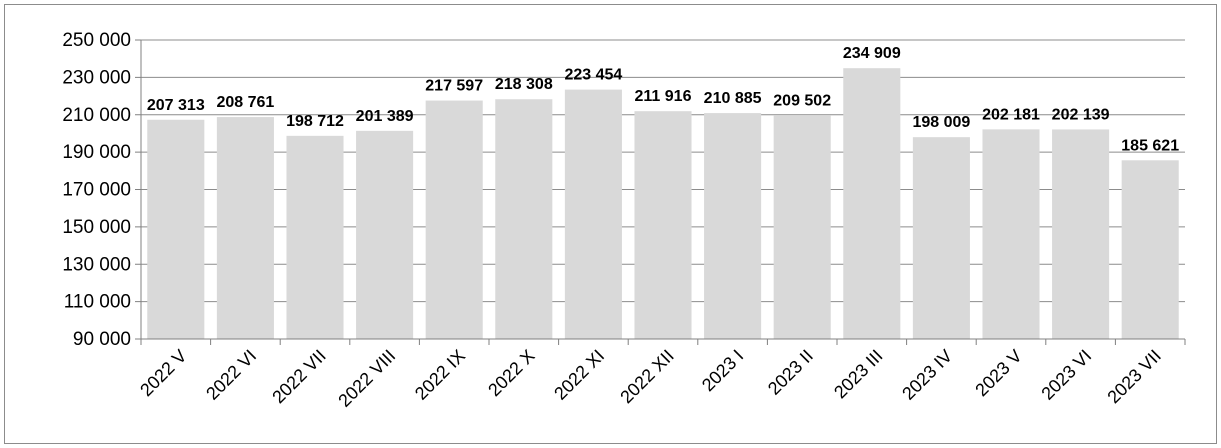 This screenshot has width=1221, height=448. What do you see at coordinates (802, 101) in the screenshot?
I see `data-label: 209 502` at bounding box center [802, 101].